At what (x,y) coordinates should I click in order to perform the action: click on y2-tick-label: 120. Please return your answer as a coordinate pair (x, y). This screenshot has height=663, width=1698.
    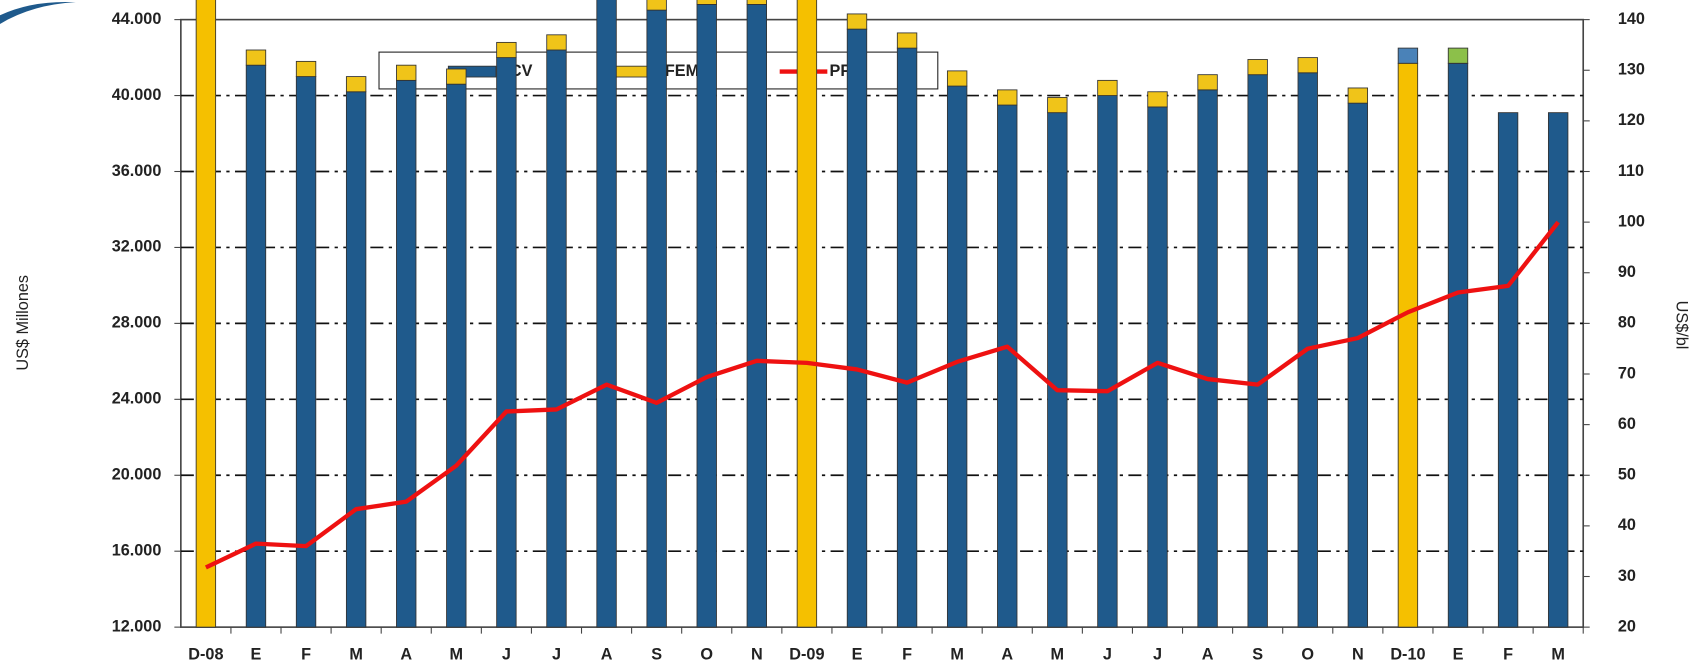
    Looking at the image, I should click on (1631, 120).